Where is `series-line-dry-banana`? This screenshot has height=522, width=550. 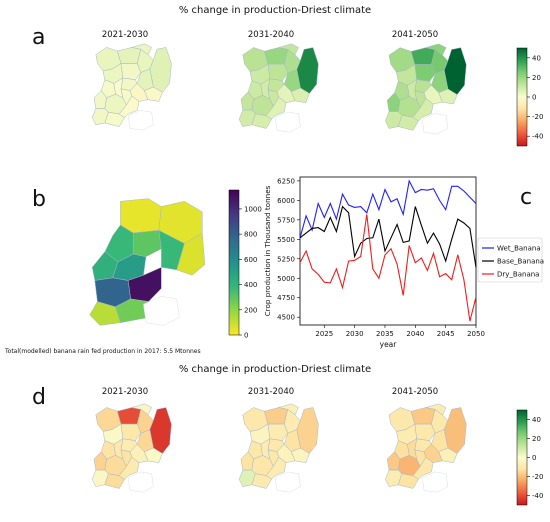 series-line-dry-banana is located at coordinates (388, 268).